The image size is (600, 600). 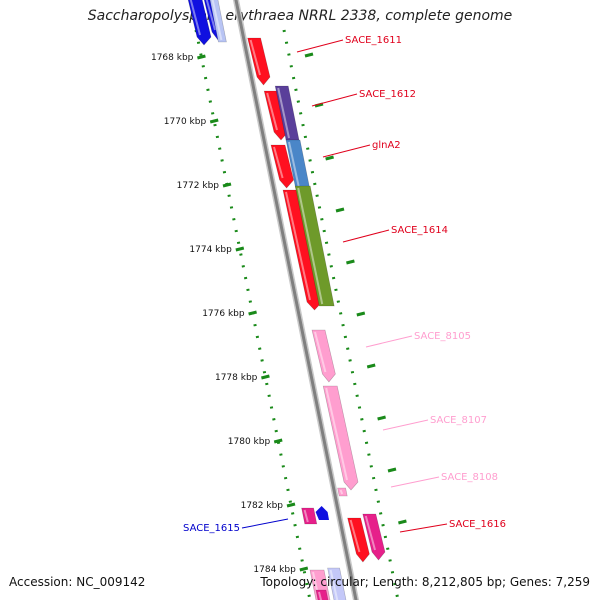 I want to click on tick-label: 1774 kbp, so click(x=210, y=250).